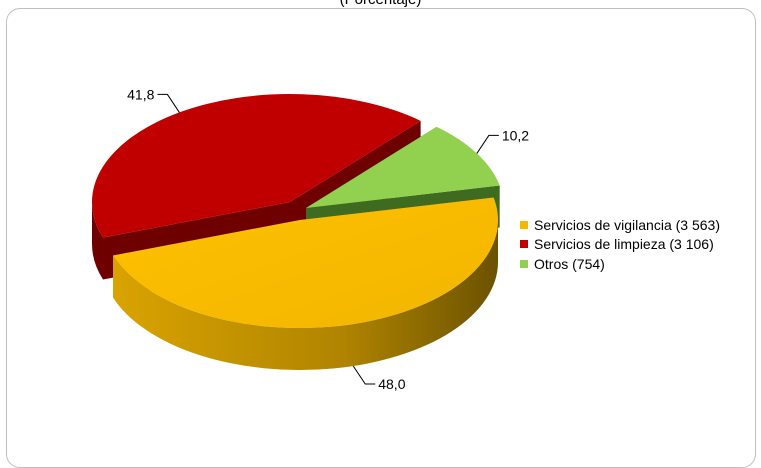 The width and height of the screenshot is (761, 468). I want to click on leader-line-otros, so click(487, 144).